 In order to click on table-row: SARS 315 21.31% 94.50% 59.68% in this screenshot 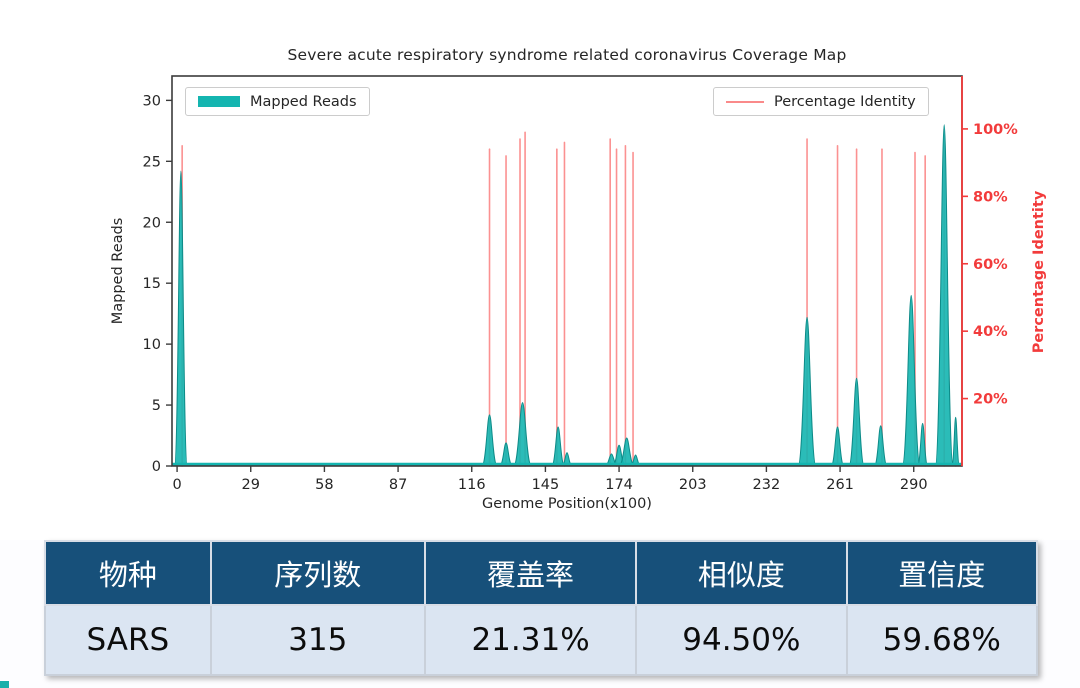, I will do `click(541, 640)`.